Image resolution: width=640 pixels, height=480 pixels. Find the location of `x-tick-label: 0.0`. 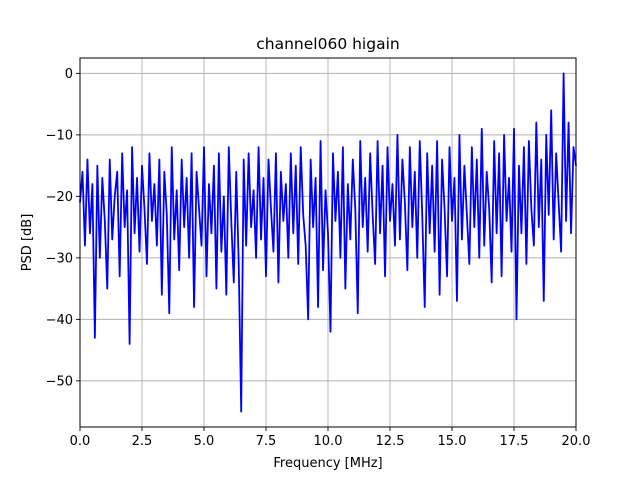

x-tick-label: 0.0 is located at coordinates (80, 441).